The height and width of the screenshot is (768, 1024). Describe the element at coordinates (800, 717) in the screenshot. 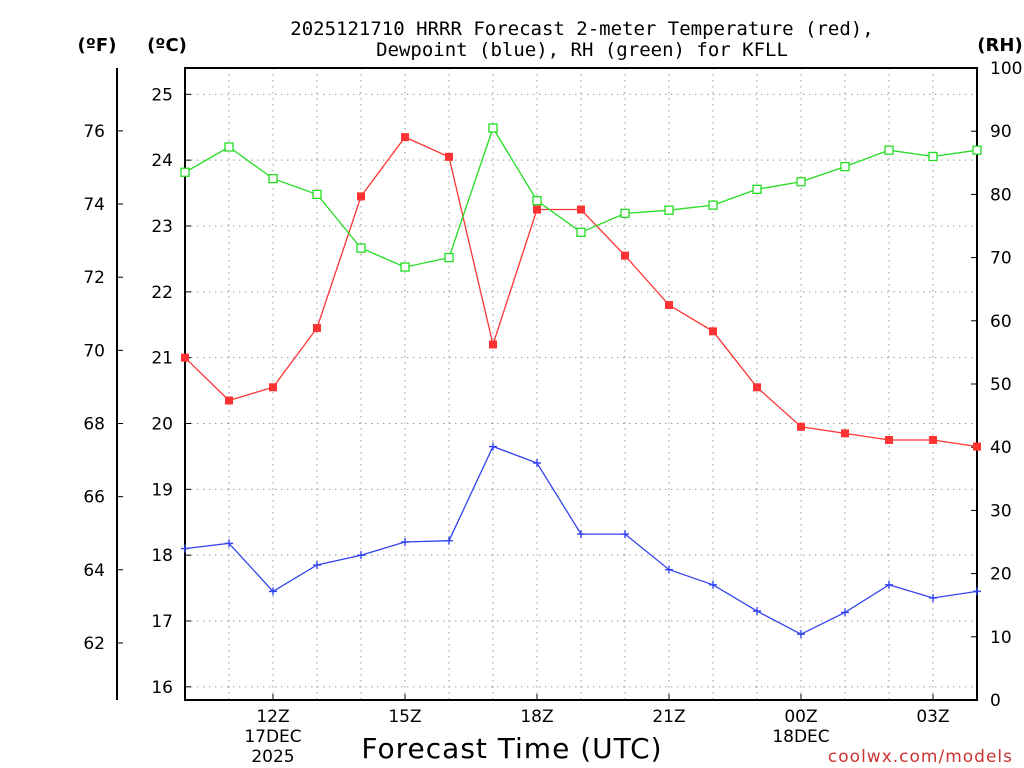

I see `x-tick-label: 00Z` at that location.